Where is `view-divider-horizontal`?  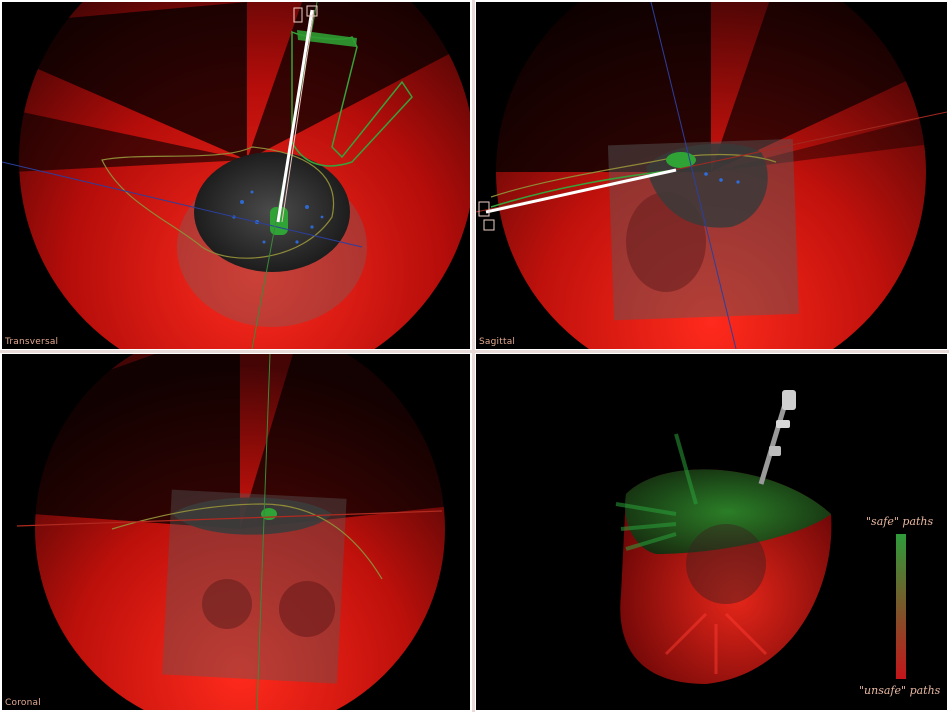 view-divider-horizontal is located at coordinates (474, 351).